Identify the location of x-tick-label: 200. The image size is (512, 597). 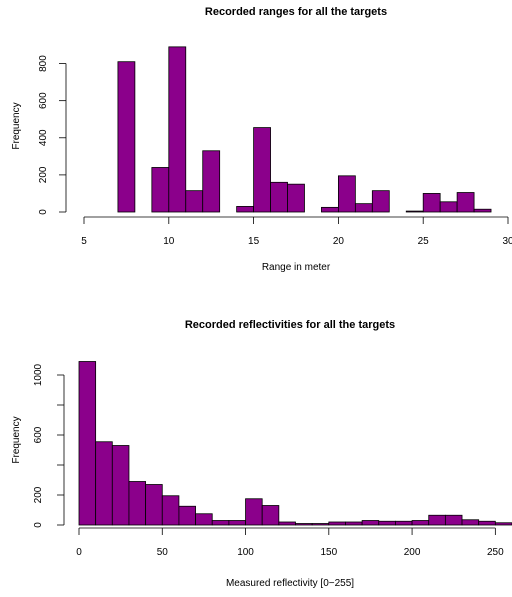
(412, 552).